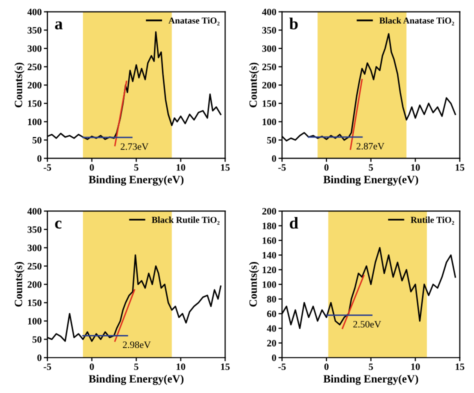  What do you see at coordinates (367, 324) in the screenshot?
I see `annotation: 2.50eV` at bounding box center [367, 324].